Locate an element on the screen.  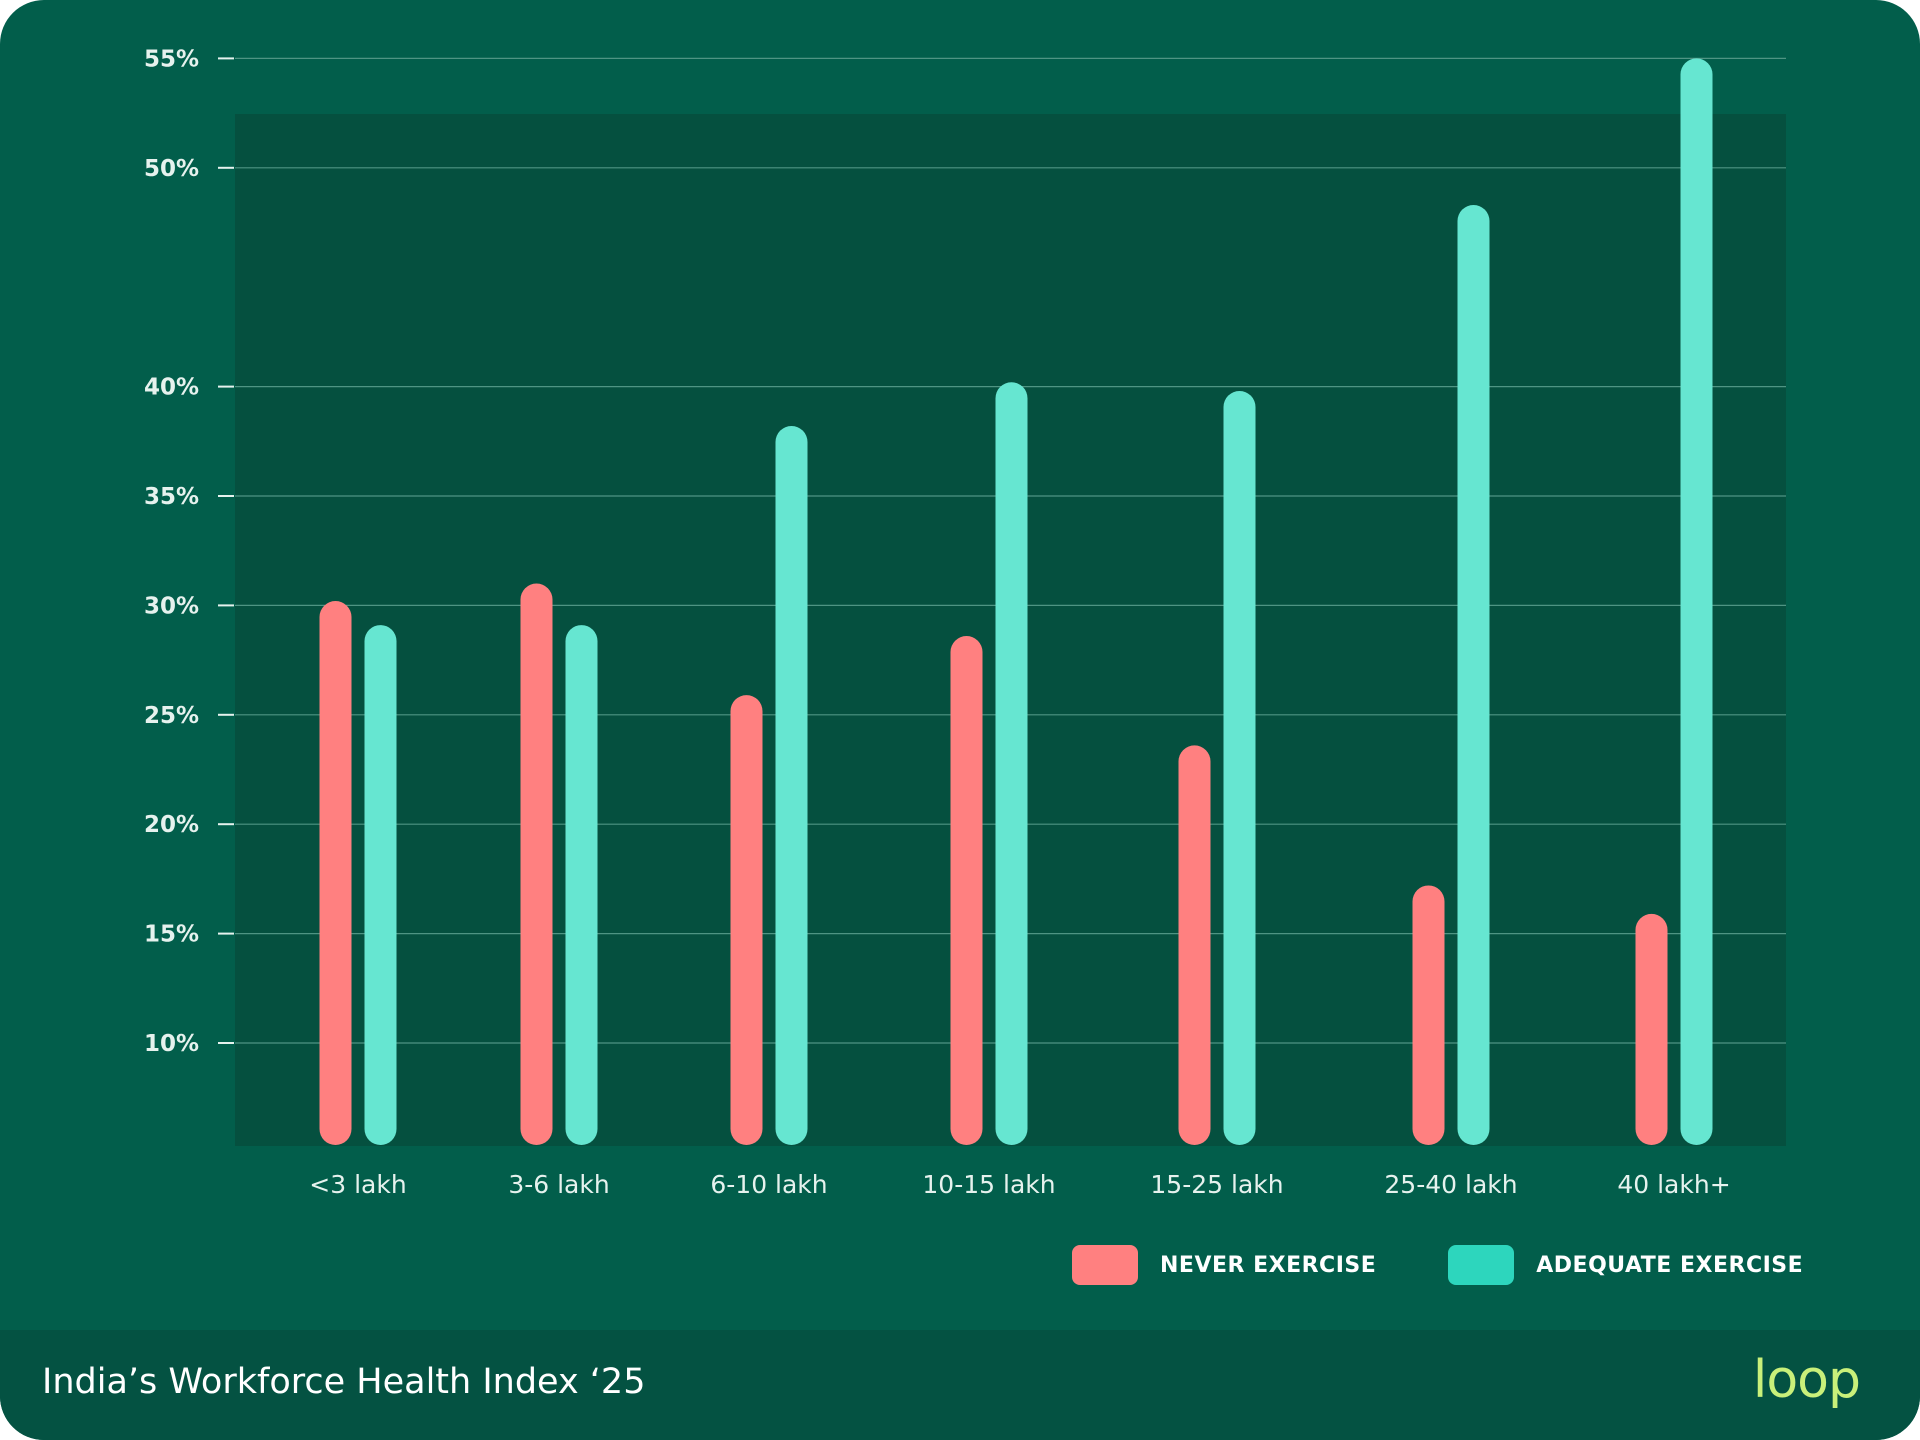
footer-title: India’s Workforce Health Index ‘25 is located at coordinates (344, 1382).